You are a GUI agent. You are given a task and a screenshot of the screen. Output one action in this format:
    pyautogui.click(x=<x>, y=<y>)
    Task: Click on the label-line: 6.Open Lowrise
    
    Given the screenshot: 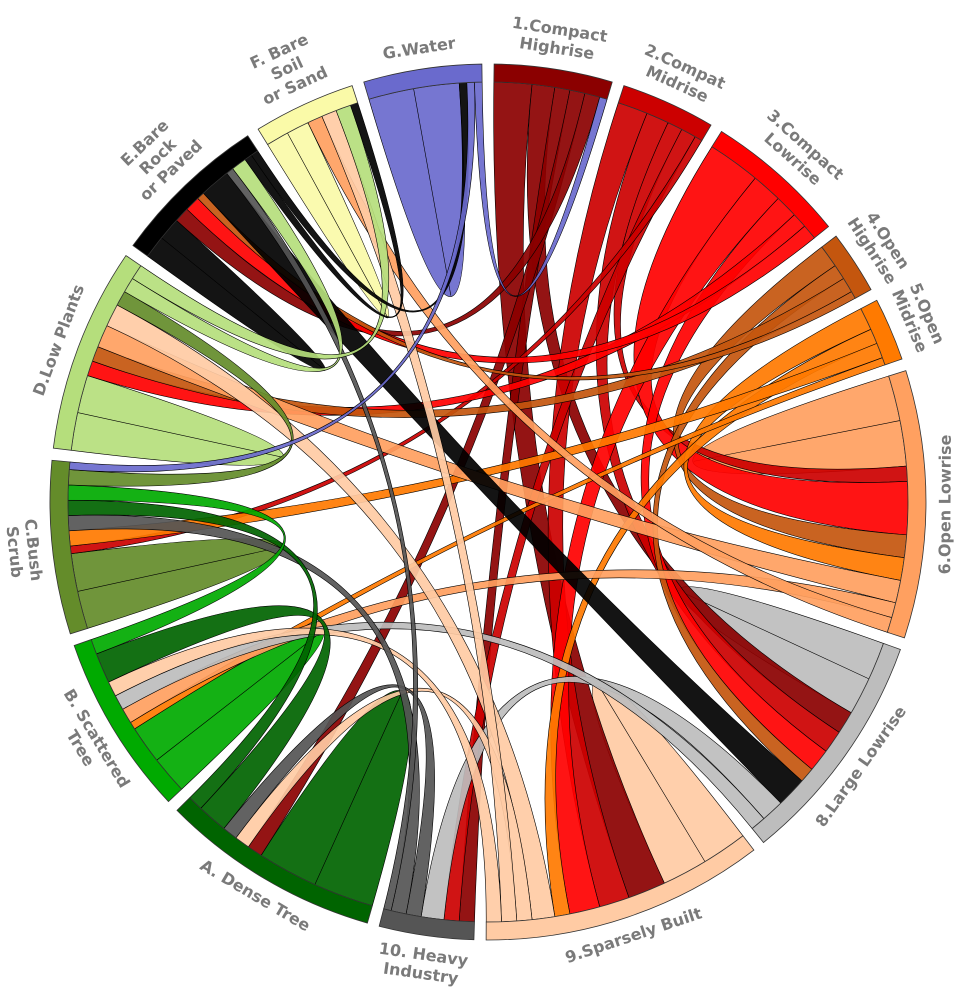 What is the action you would take?
    pyautogui.click(x=945, y=504)
    